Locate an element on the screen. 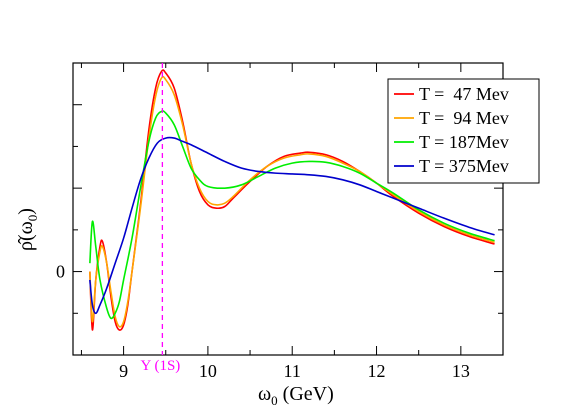  y-axis-label-subscript: 0 is located at coordinates (32, 218).